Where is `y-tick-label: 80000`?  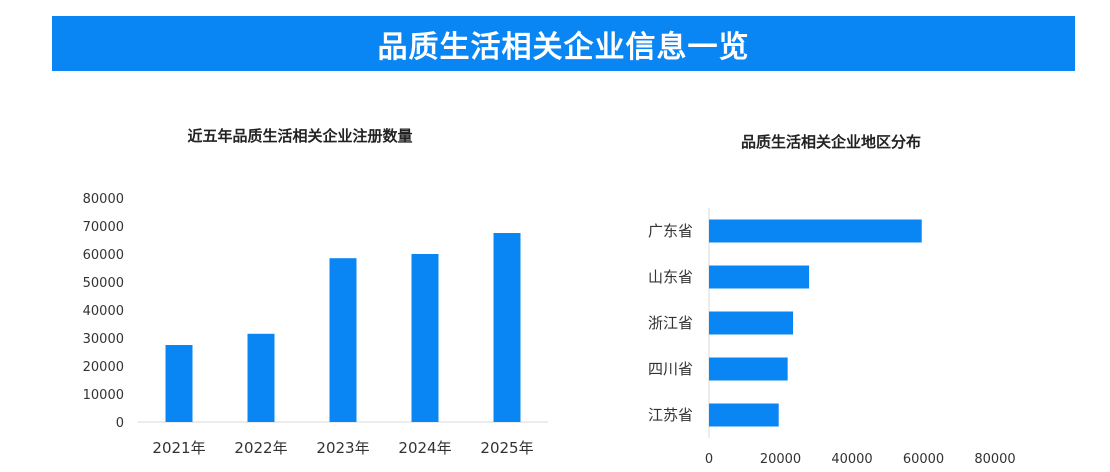 y-tick-label: 80000 is located at coordinates (103, 199).